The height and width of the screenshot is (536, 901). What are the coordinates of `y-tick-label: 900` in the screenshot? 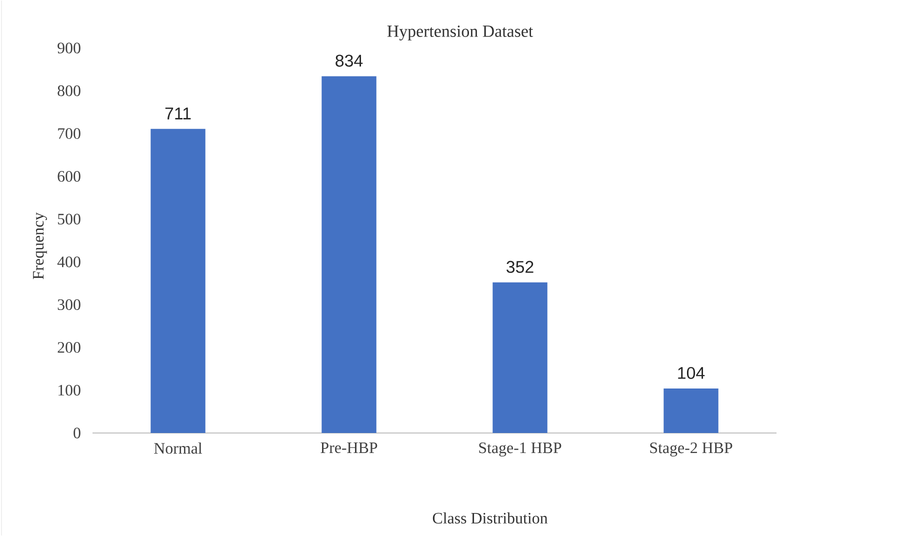 It's located at (69, 48).